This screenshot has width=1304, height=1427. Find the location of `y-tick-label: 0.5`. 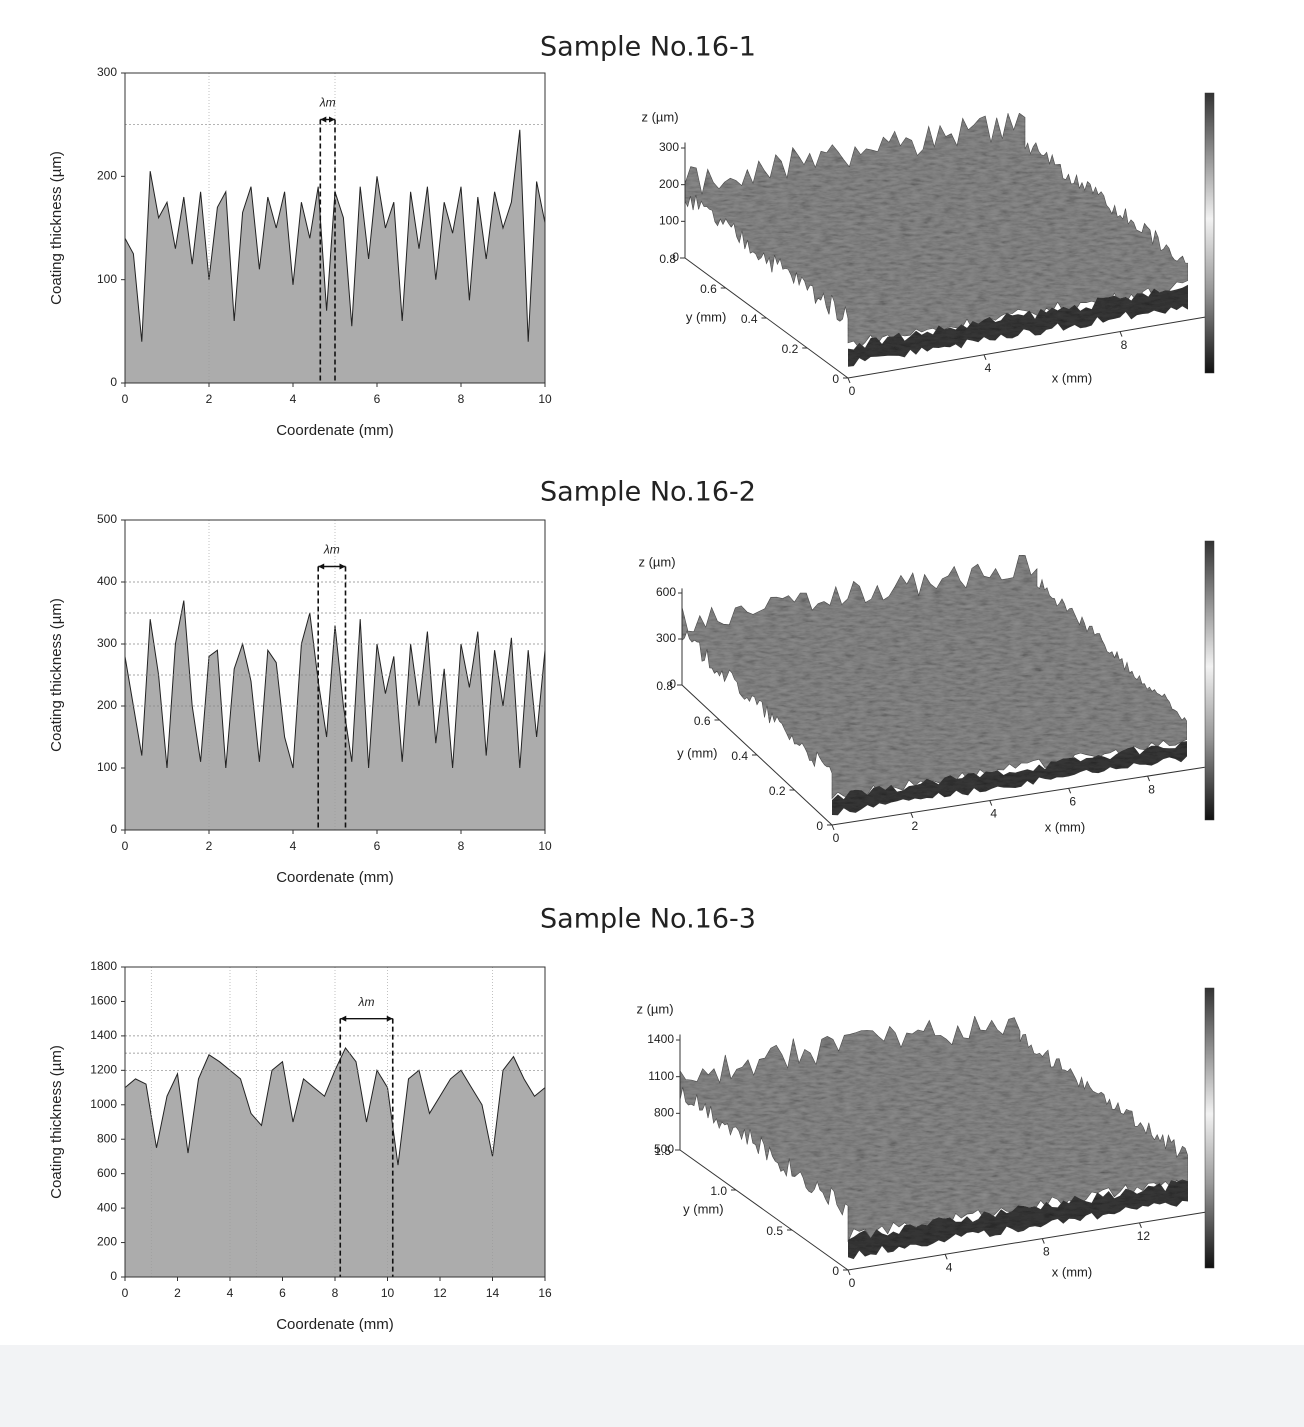

y-tick-label: 0.5 is located at coordinates (774, 1231).